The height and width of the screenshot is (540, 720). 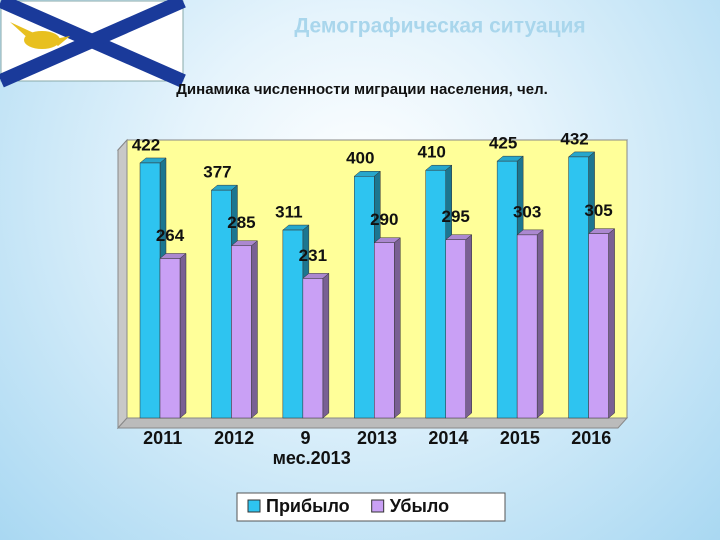 What do you see at coordinates (122, 284) in the screenshot?
I see `plot-side` at bounding box center [122, 284].